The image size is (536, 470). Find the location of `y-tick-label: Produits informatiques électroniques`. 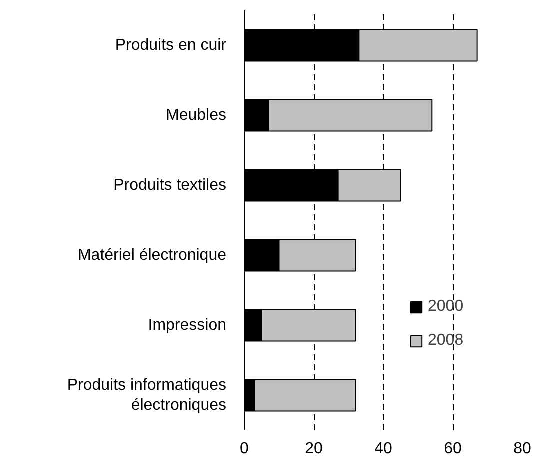

y-tick-label: Produits informatiques électroniques is located at coordinates (146, 395).